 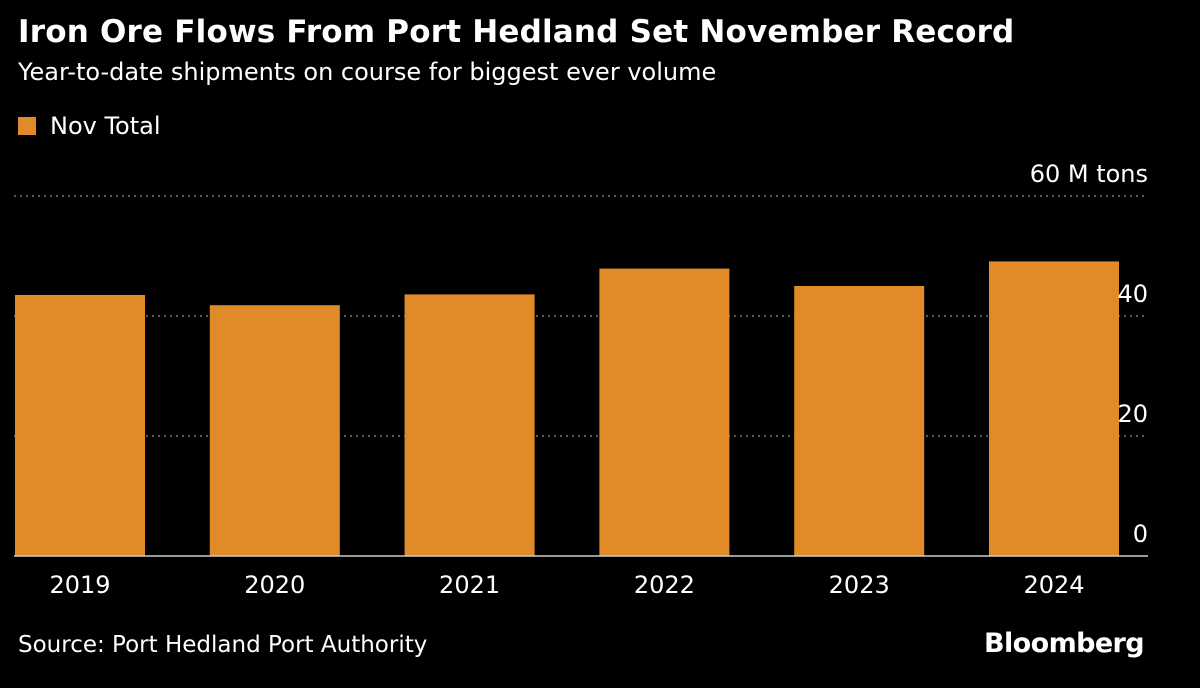 I want to click on bar-2021, so click(x=469, y=425).